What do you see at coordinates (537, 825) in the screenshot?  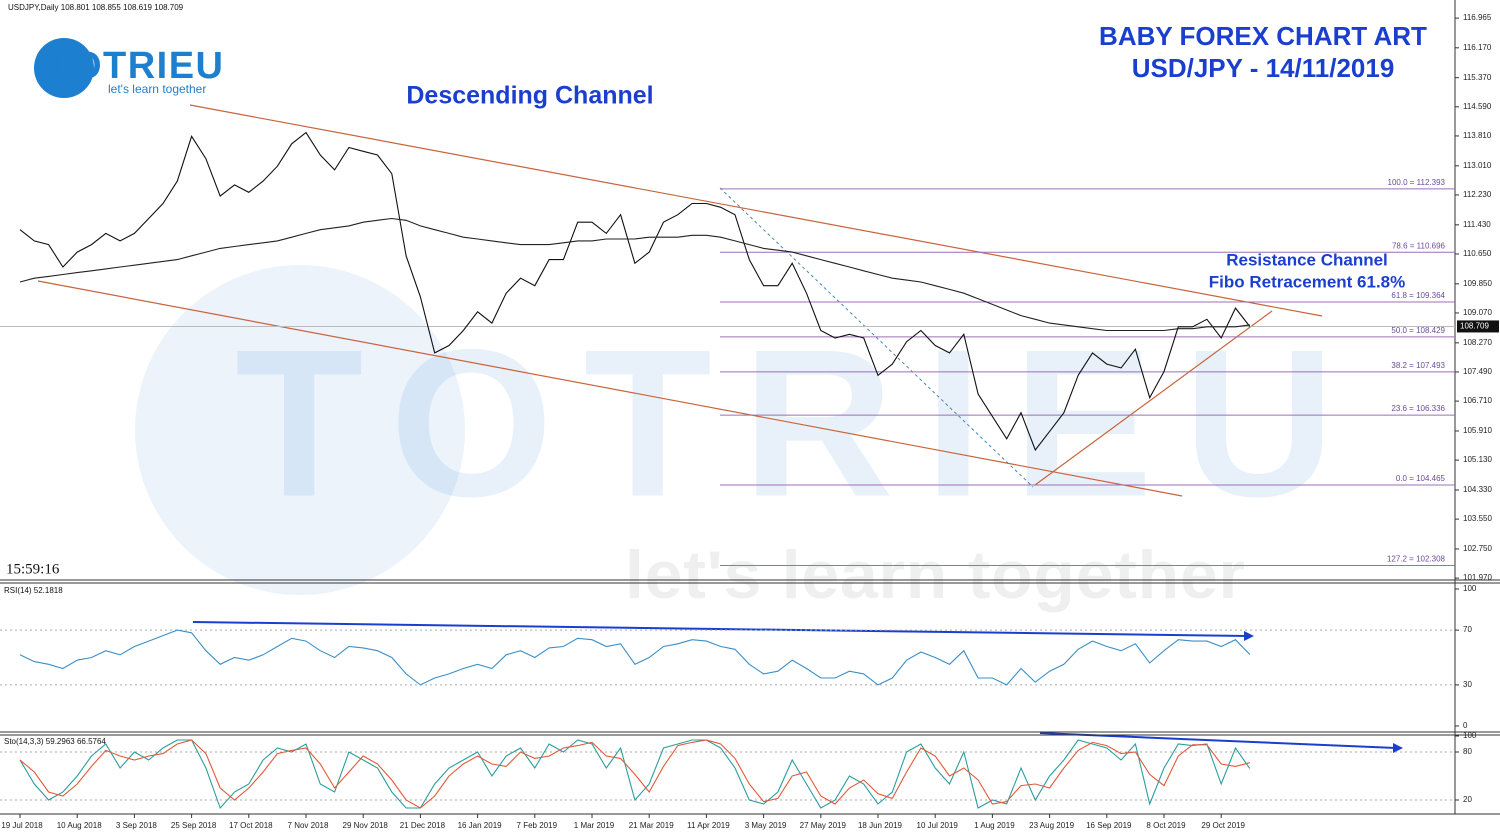 I see `x-tick-label: 7 Feb 2019` at bounding box center [537, 825].